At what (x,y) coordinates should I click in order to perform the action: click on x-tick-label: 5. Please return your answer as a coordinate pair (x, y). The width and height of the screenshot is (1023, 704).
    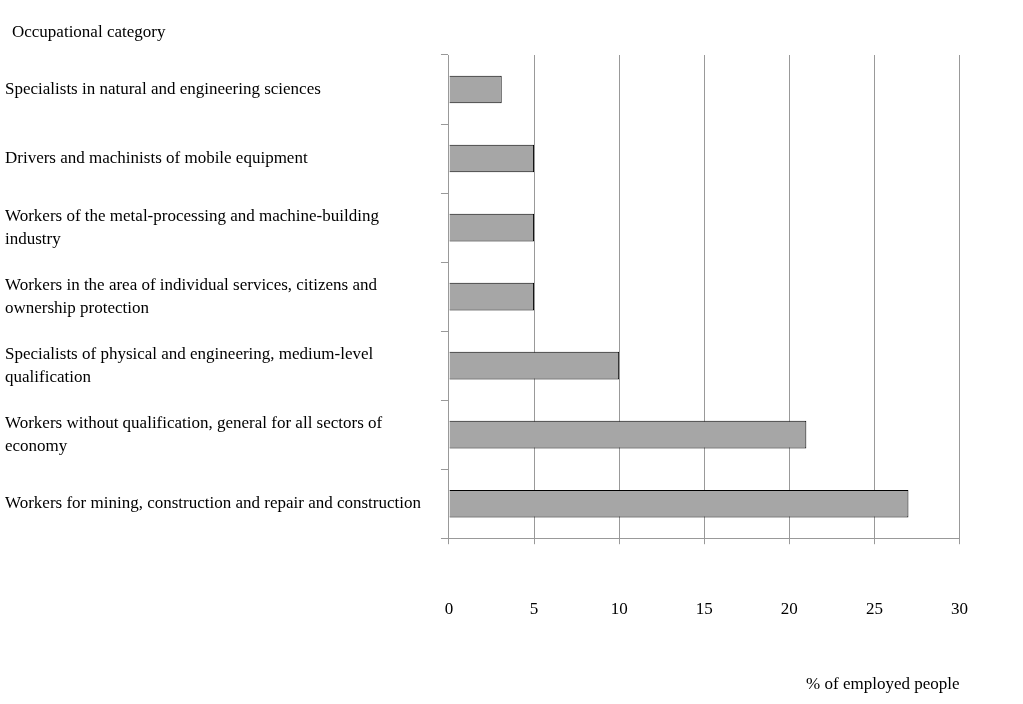
    Looking at the image, I should click on (534, 608).